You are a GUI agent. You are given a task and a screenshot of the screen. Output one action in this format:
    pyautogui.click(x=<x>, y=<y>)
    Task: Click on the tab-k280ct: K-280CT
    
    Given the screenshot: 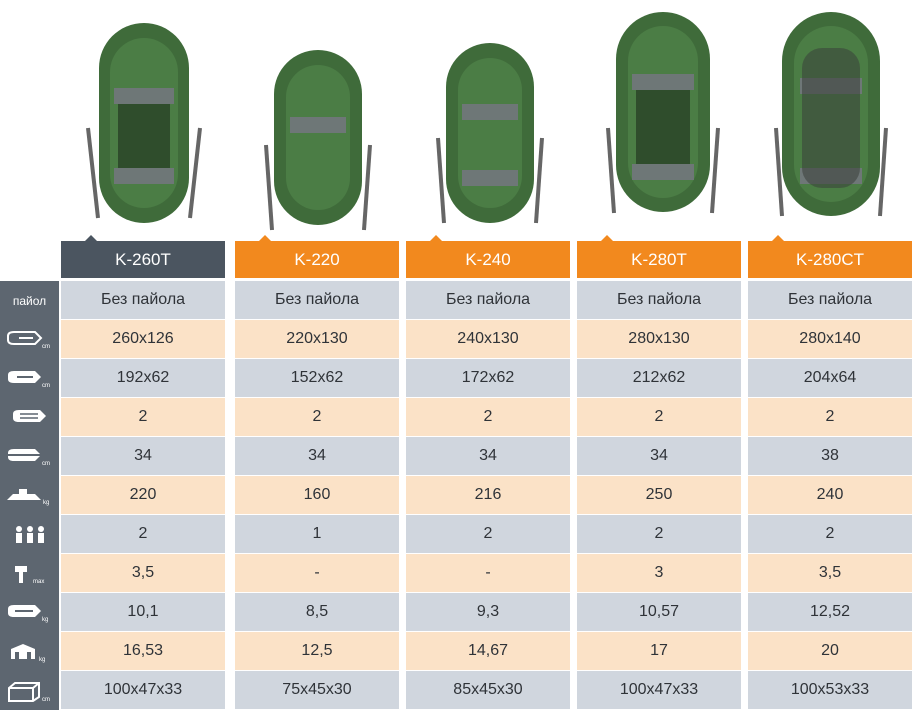 What is the action you would take?
    pyautogui.click(x=830, y=256)
    